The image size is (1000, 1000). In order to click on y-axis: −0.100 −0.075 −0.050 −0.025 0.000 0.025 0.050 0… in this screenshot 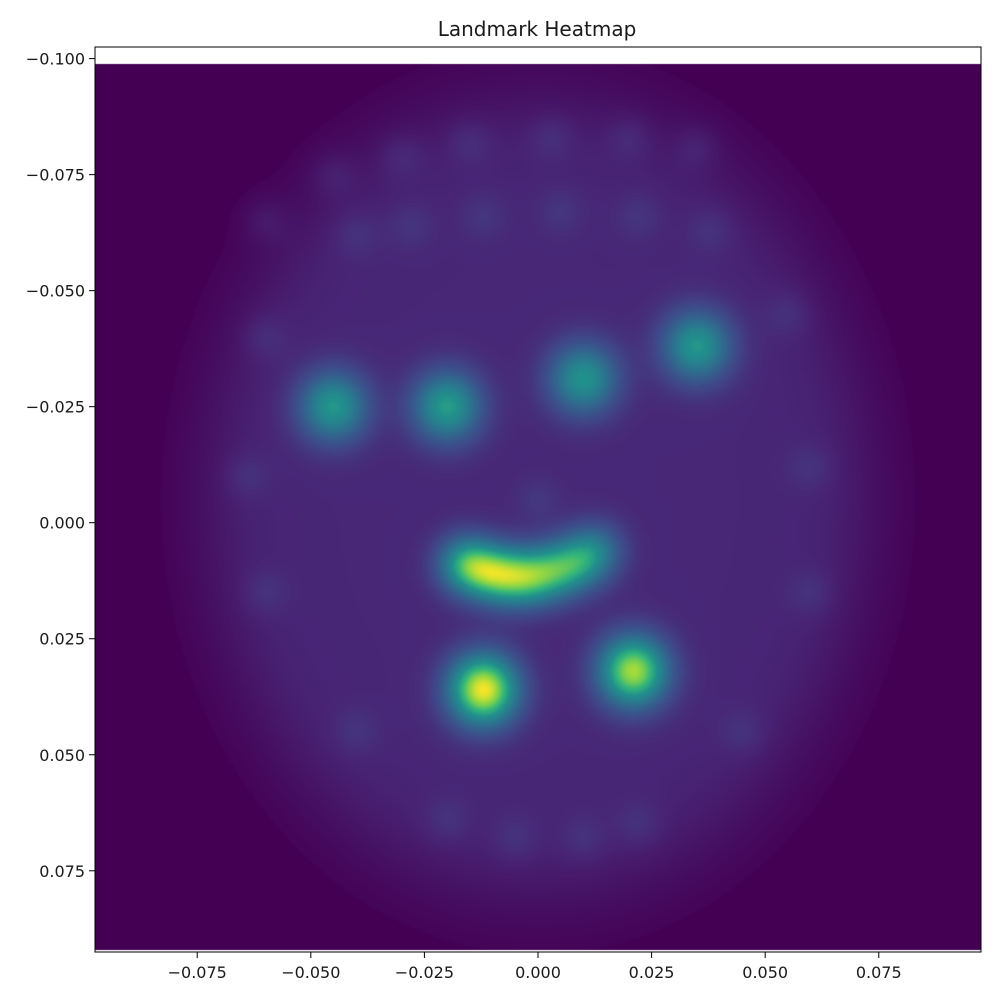, I will do `click(60, 465)`.